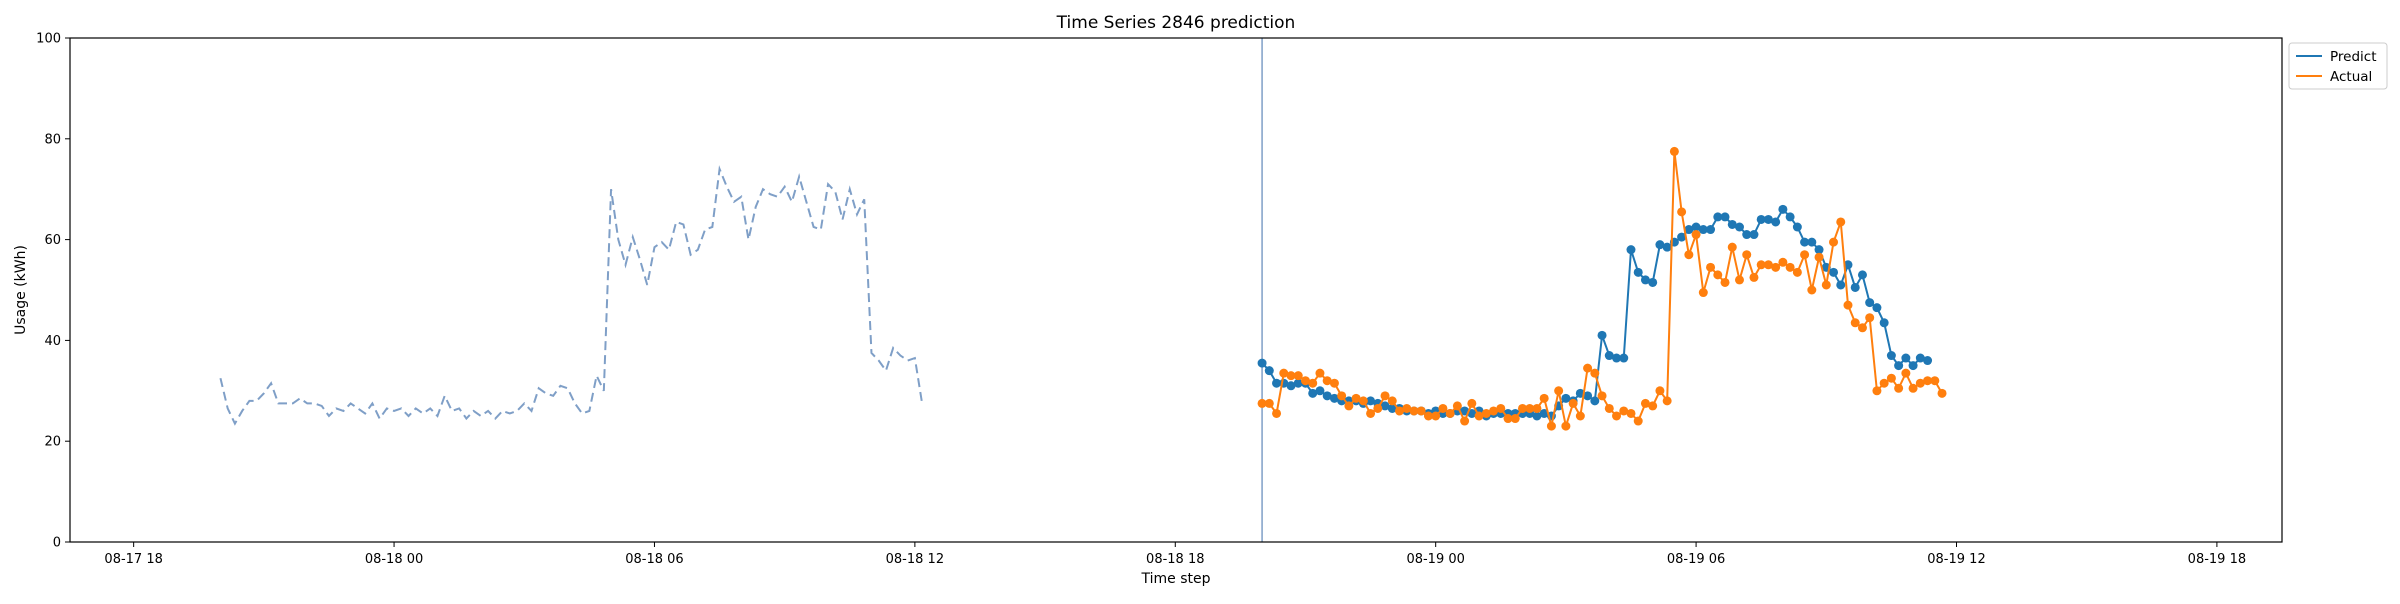  What do you see at coordinates (1175, 559) in the screenshot?
I see `x-tick-label: 08-18 18` at bounding box center [1175, 559].